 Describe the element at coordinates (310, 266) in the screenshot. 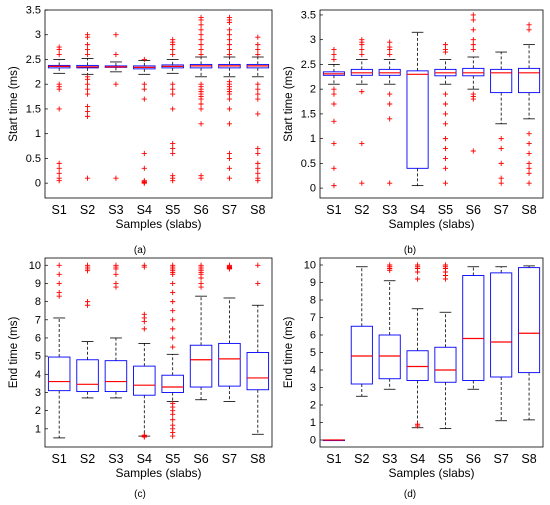

I see `y-tick-label: 10` at that location.